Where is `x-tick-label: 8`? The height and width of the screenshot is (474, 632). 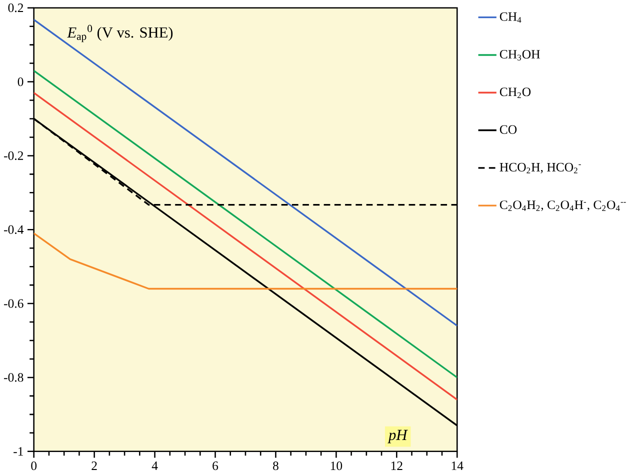
x-tick-label: 8 is located at coordinates (275, 466).